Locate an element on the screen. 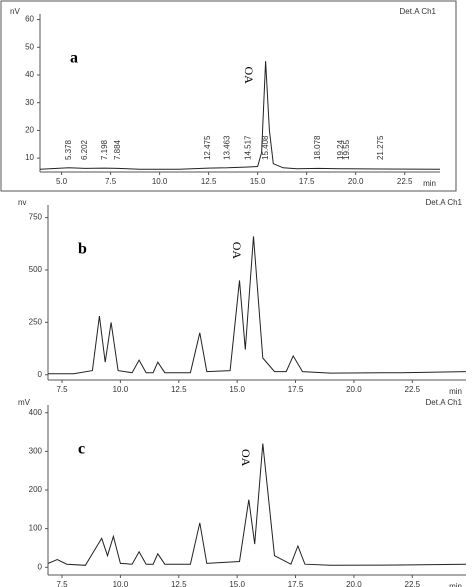  peak-time-label: 15.408 is located at coordinates (265, 147).